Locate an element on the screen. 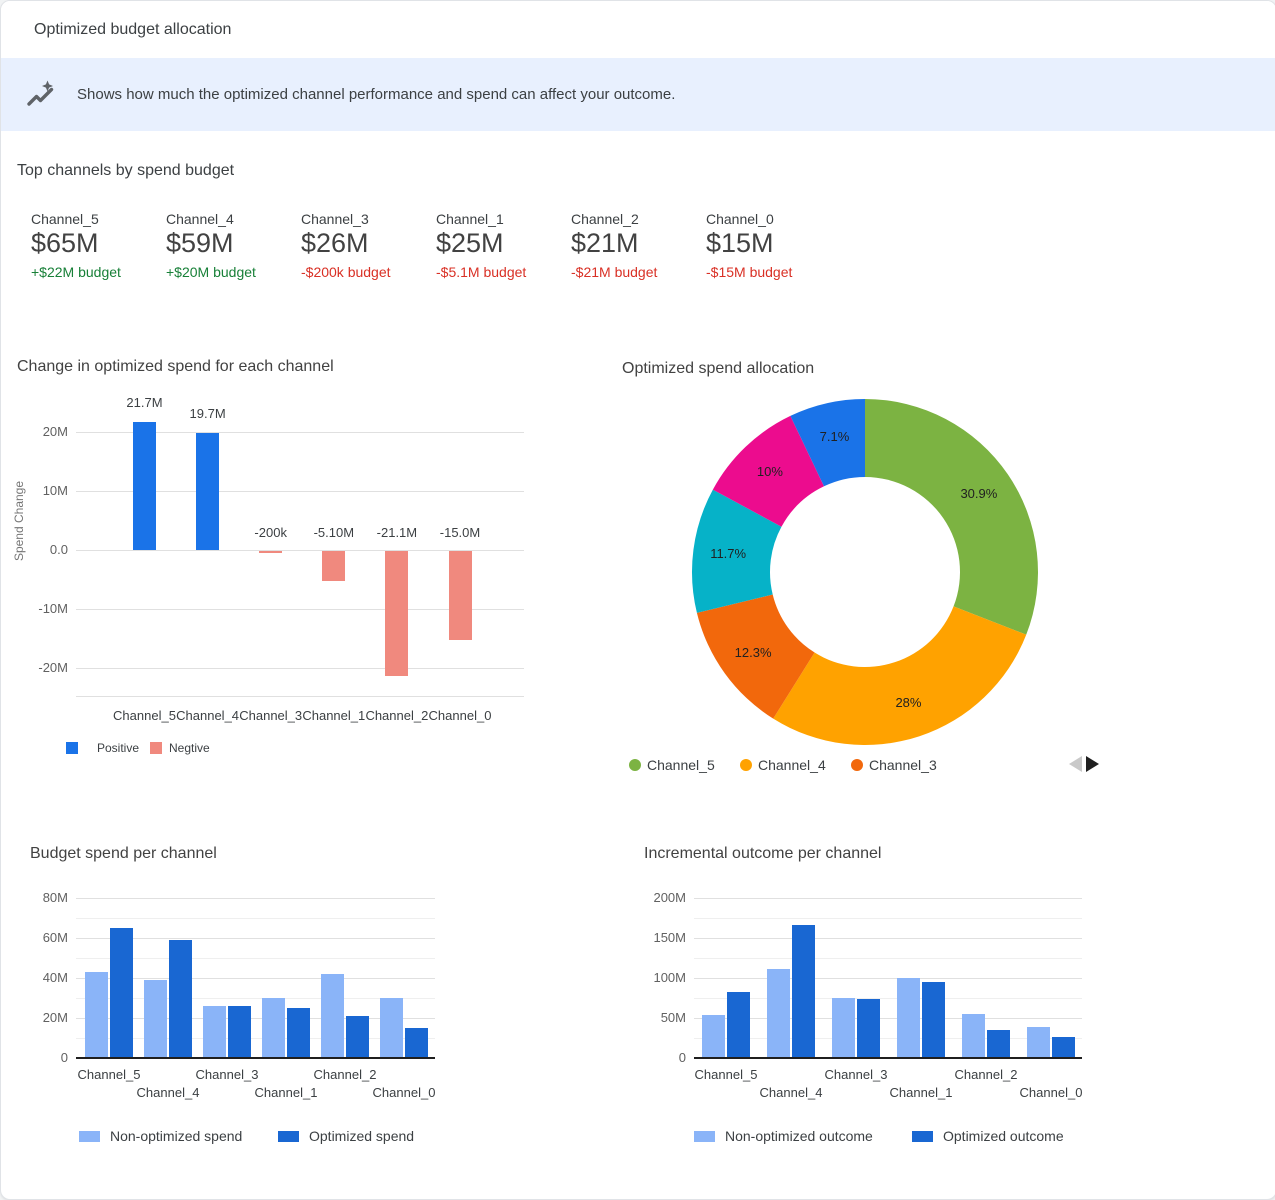  legend-label: Positive is located at coordinates (118, 748).